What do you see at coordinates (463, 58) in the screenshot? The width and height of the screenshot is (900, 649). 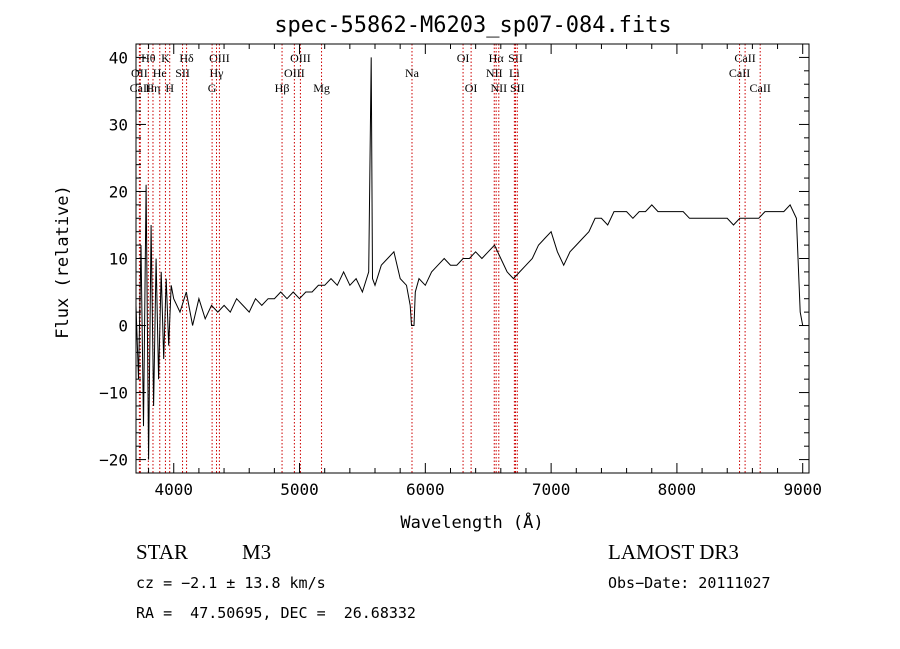 I see `spectral-line-label-17: OI` at bounding box center [463, 58].